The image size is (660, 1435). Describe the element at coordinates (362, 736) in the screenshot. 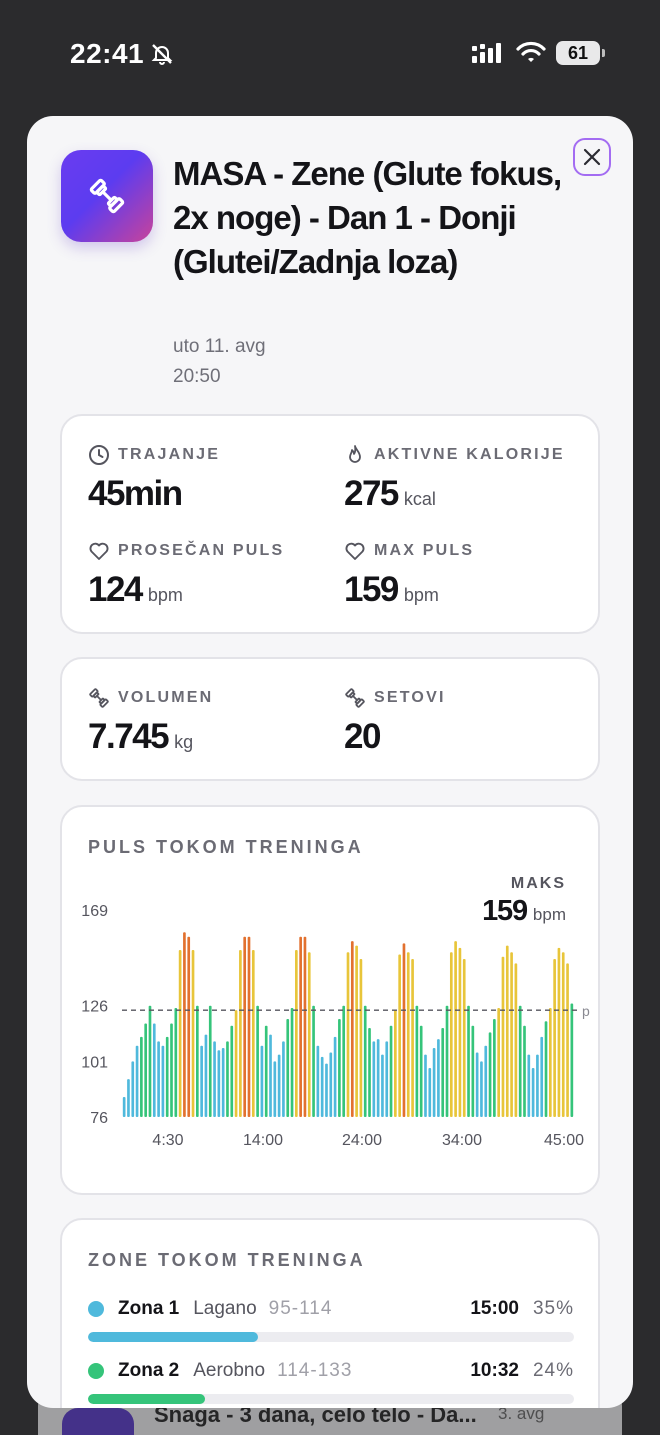

I see `stat-sets-value: 20` at that location.